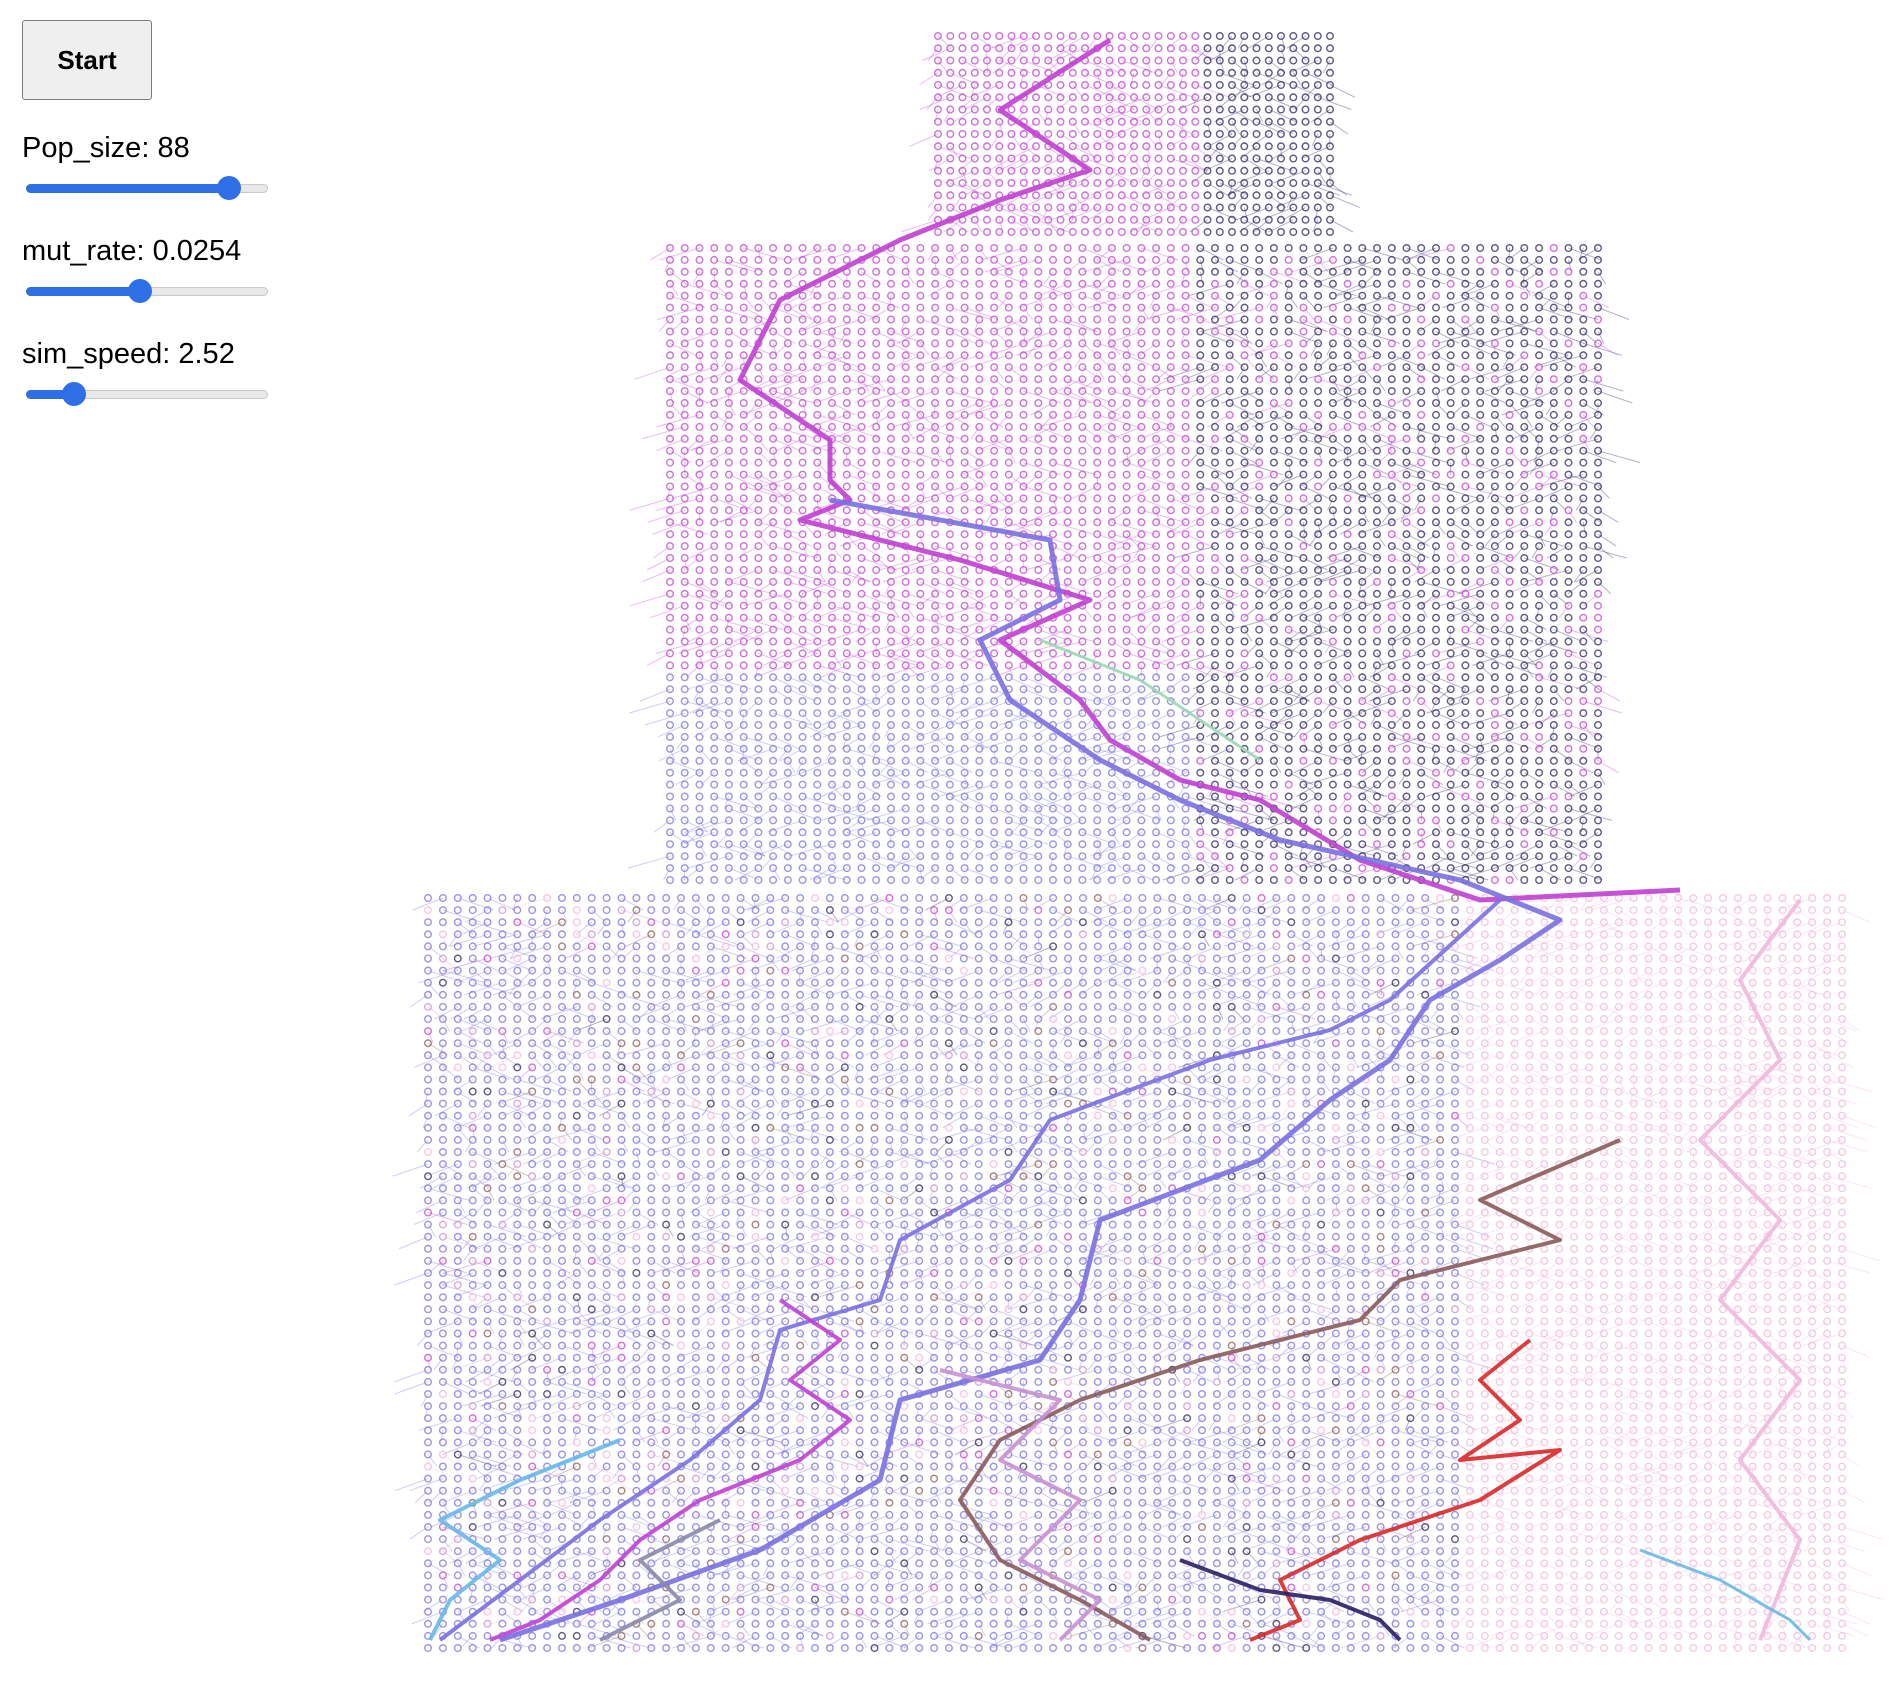 The height and width of the screenshot is (1690, 1900). Describe the element at coordinates (147, 372) in the screenshot. I see `param-sim-speed: sim_speed: 2.52` at that location.